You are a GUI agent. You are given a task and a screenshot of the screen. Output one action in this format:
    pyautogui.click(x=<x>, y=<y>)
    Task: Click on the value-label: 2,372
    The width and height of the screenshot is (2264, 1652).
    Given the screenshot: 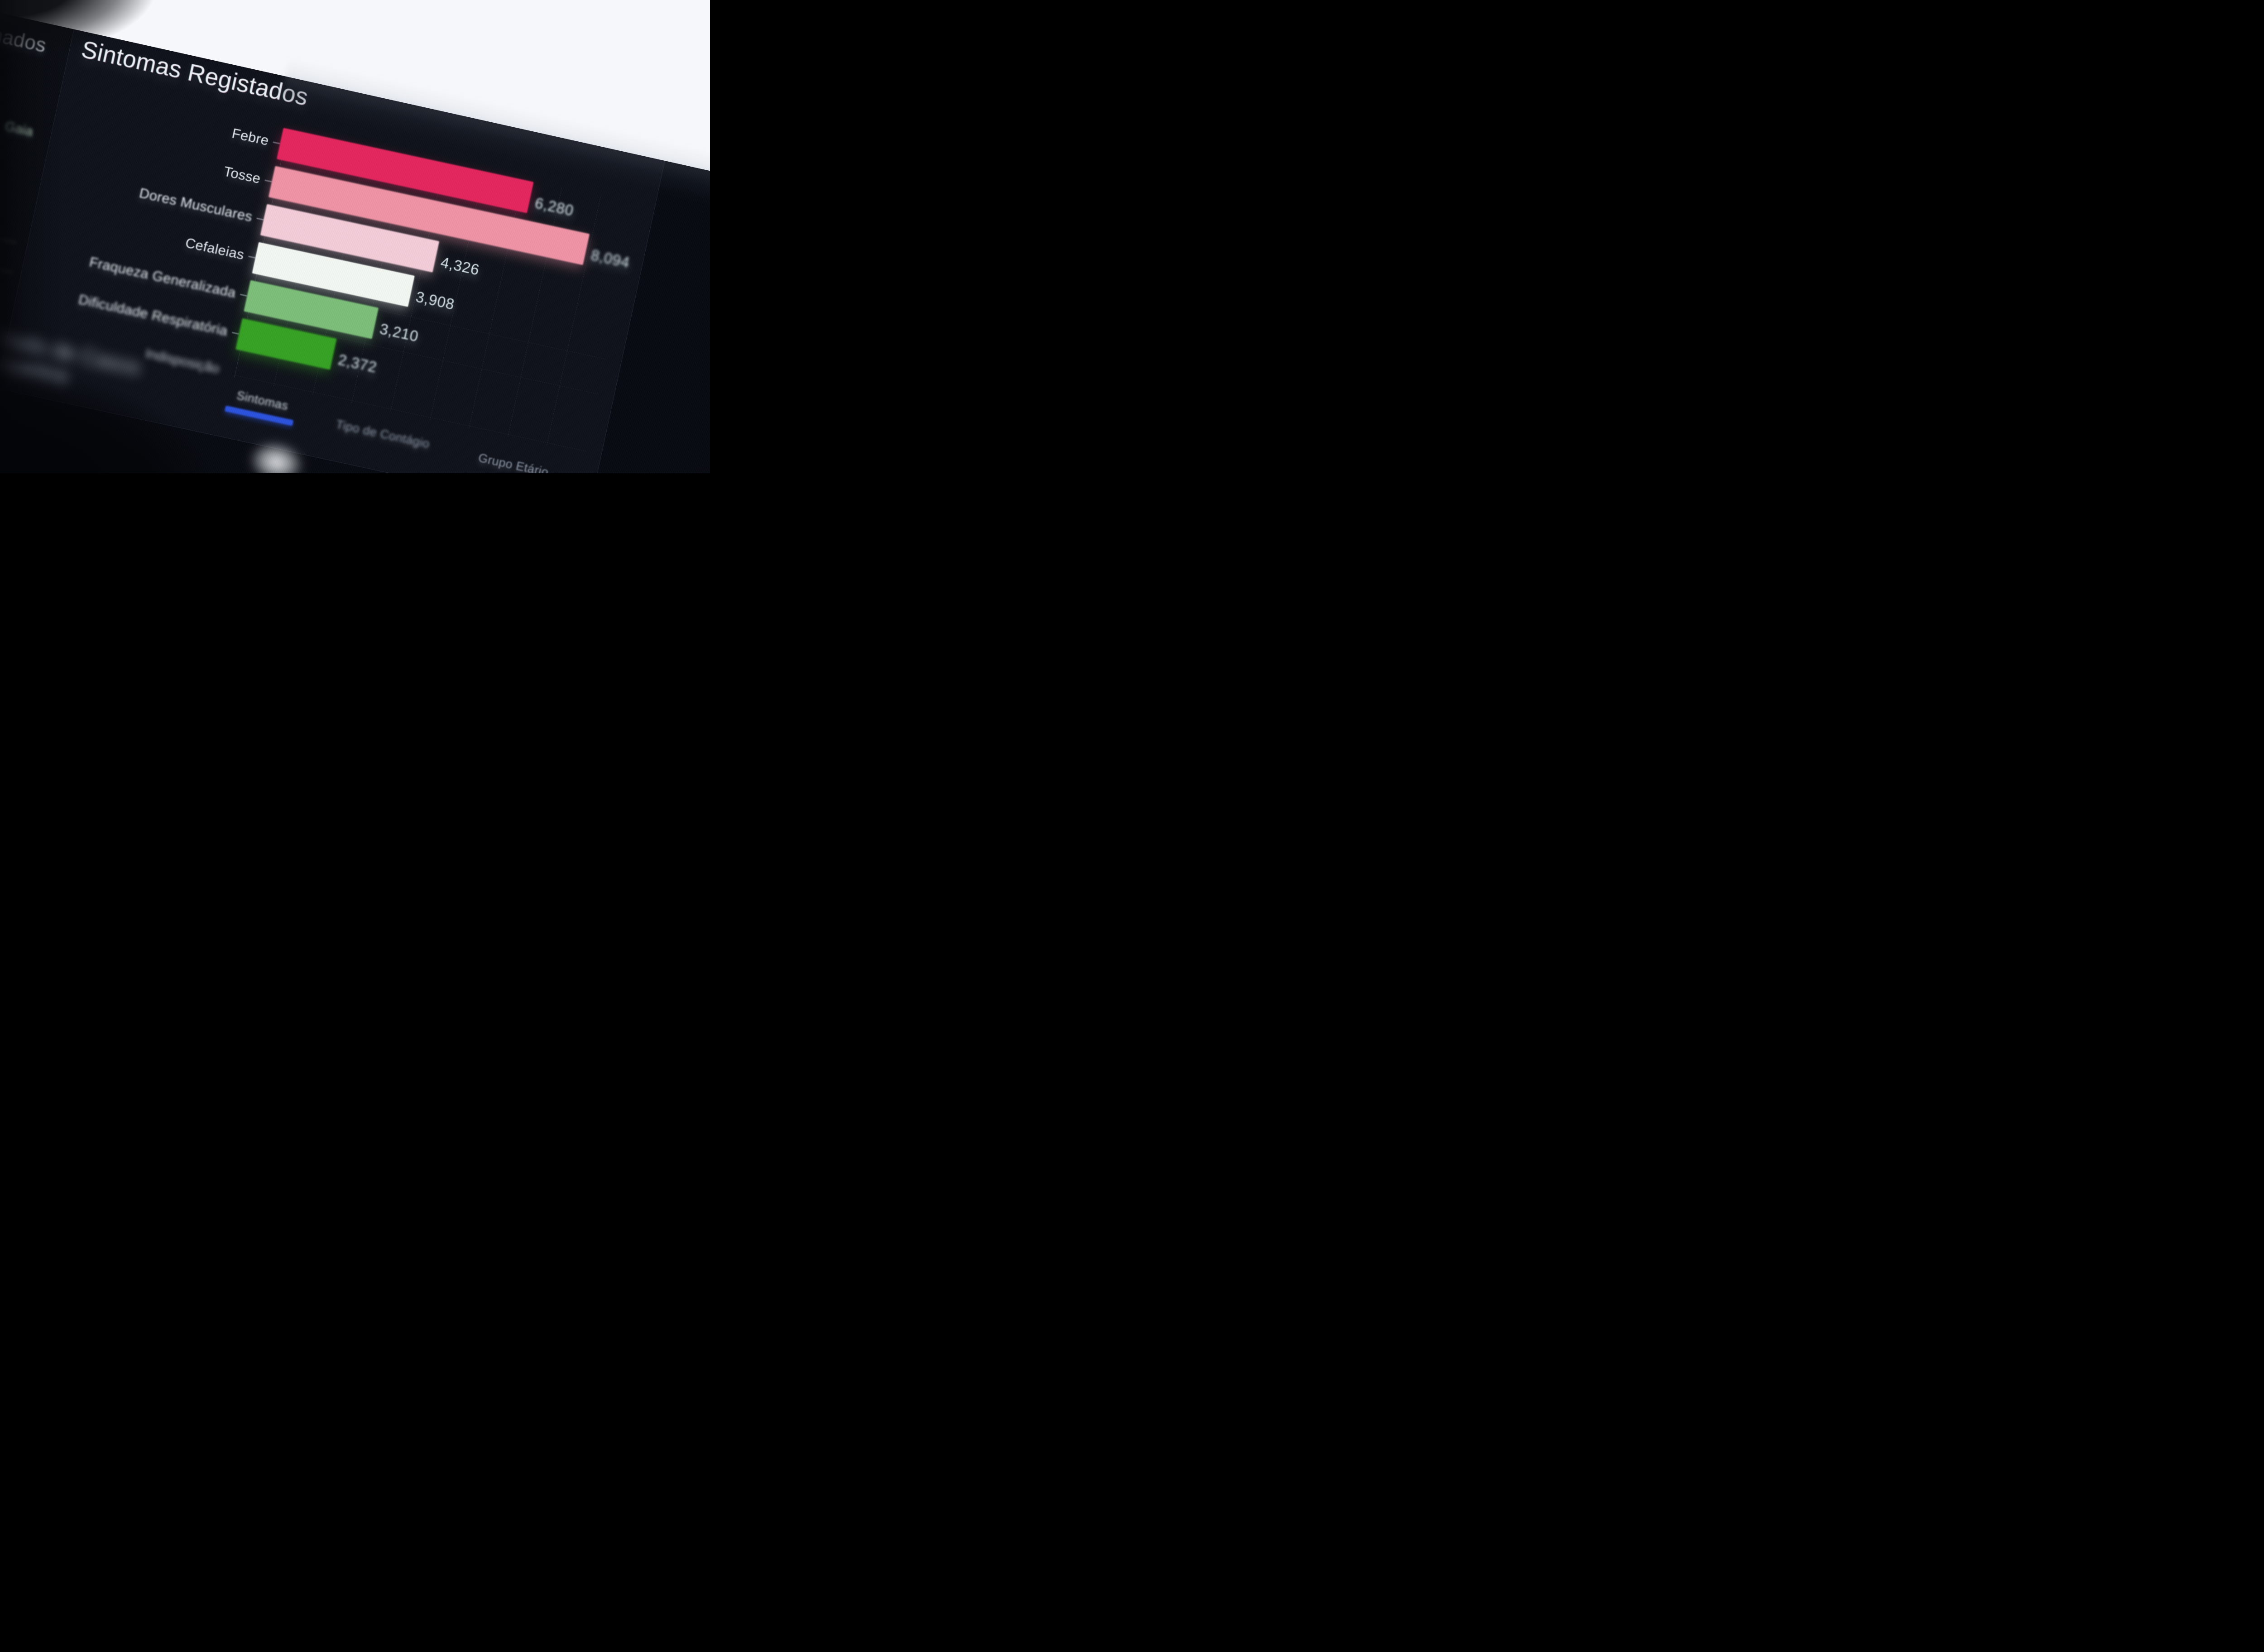 What is the action you would take?
    pyautogui.click(x=357, y=363)
    